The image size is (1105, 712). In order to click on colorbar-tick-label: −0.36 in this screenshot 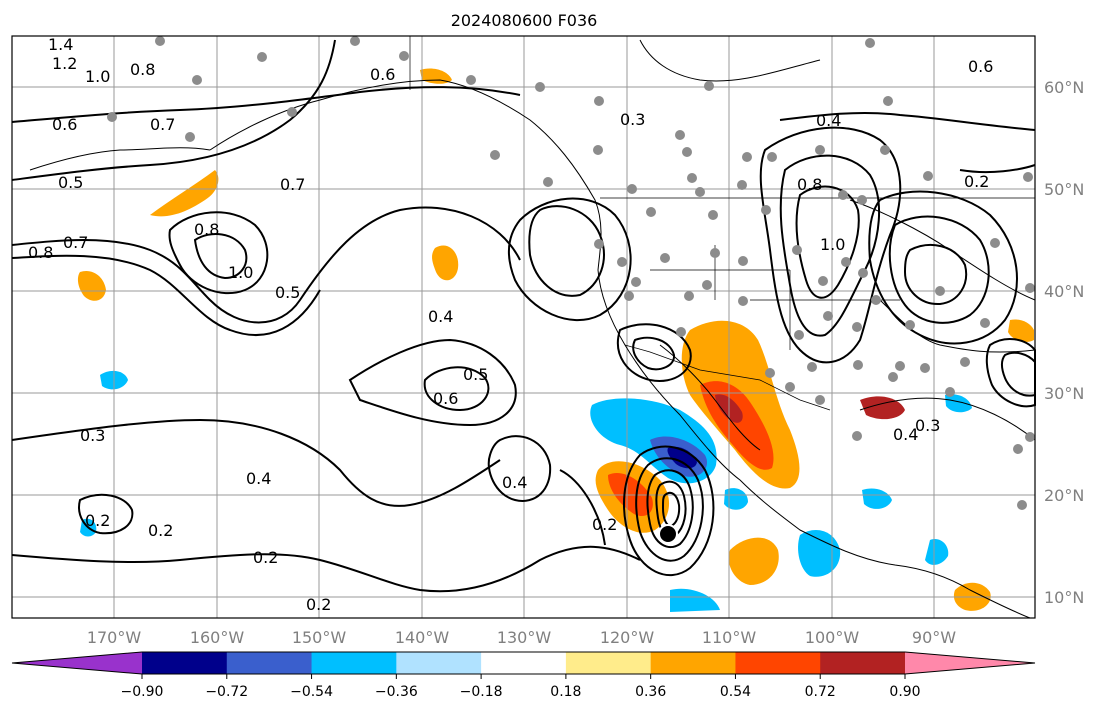, I will do `click(396, 692)`.